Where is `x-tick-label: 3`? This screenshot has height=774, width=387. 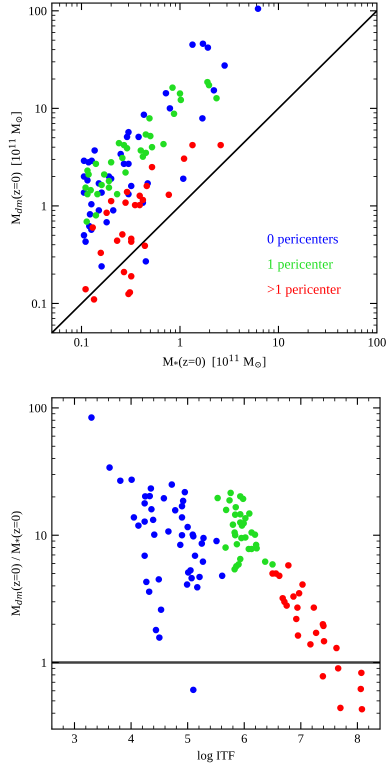 x-tick-label: 3 is located at coordinates (75, 738).